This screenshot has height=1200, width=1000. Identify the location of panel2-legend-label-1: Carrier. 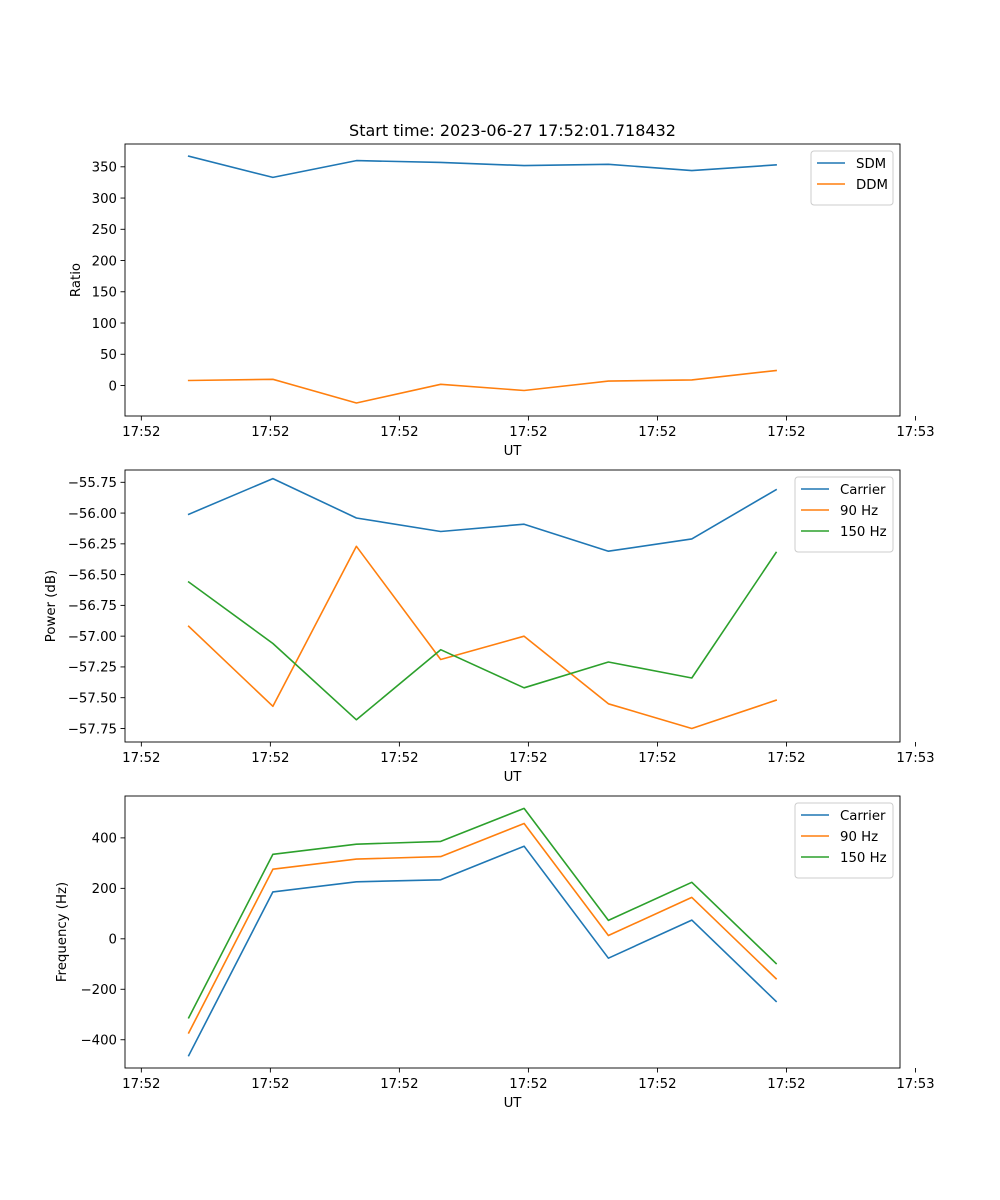
(863, 490).